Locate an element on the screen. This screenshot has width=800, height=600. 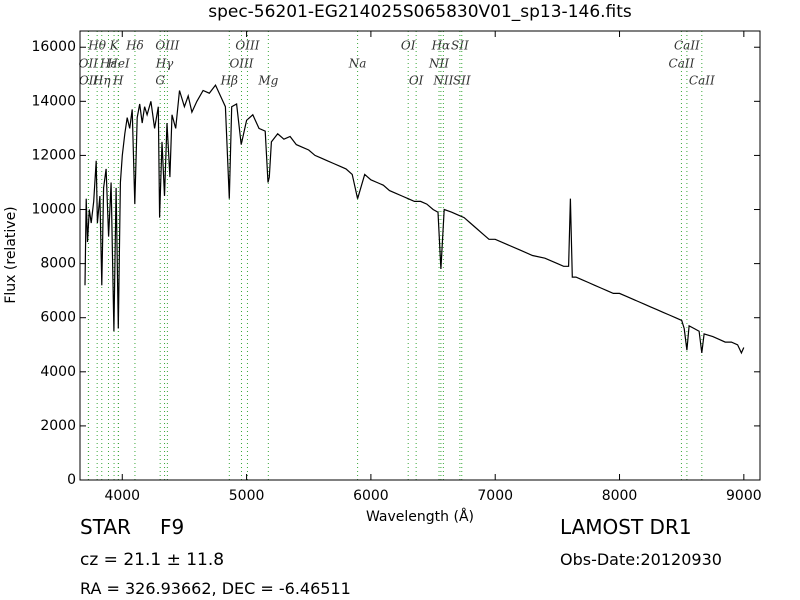
x-tick-label: 8000 is located at coordinates (620, 496).